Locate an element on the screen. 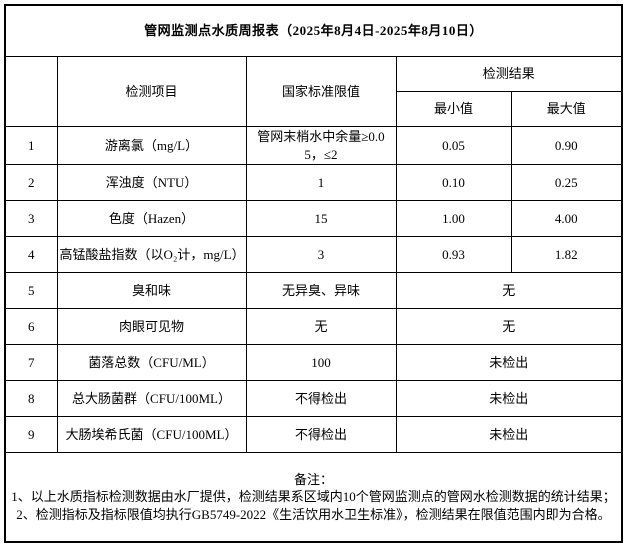 This screenshot has height=543, width=628. row-limit: 15 is located at coordinates (321, 219).